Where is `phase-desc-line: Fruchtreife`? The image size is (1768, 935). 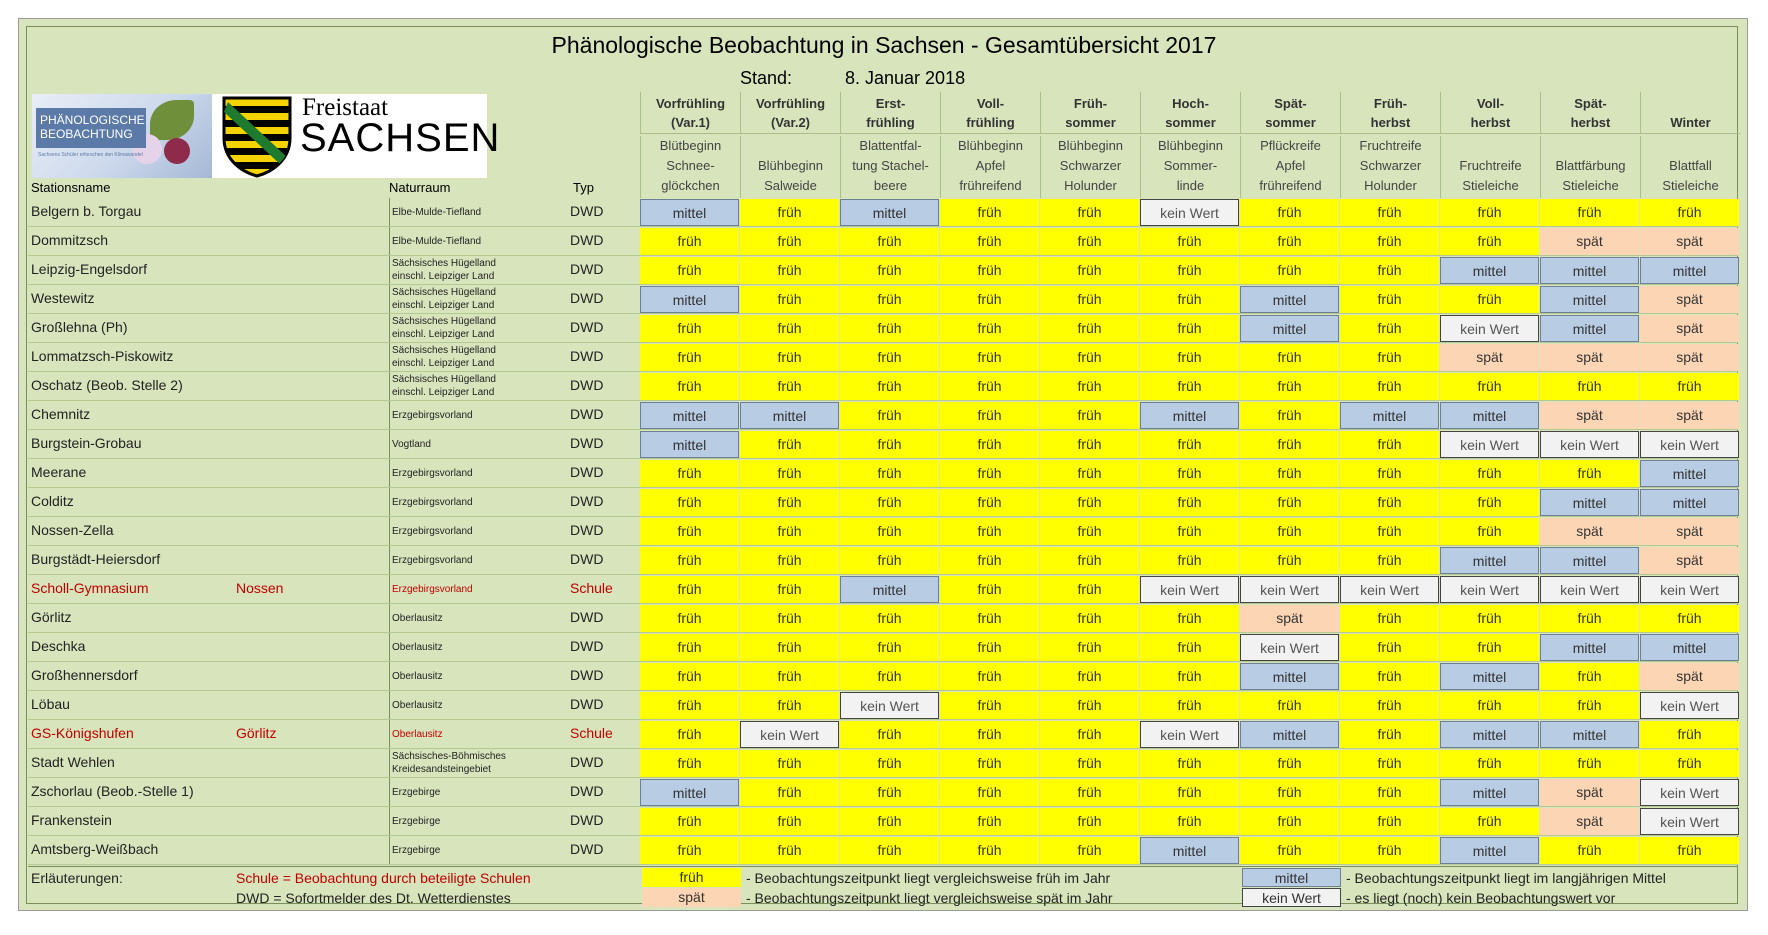 phase-desc-line: Fruchtreife is located at coordinates (1490, 165).